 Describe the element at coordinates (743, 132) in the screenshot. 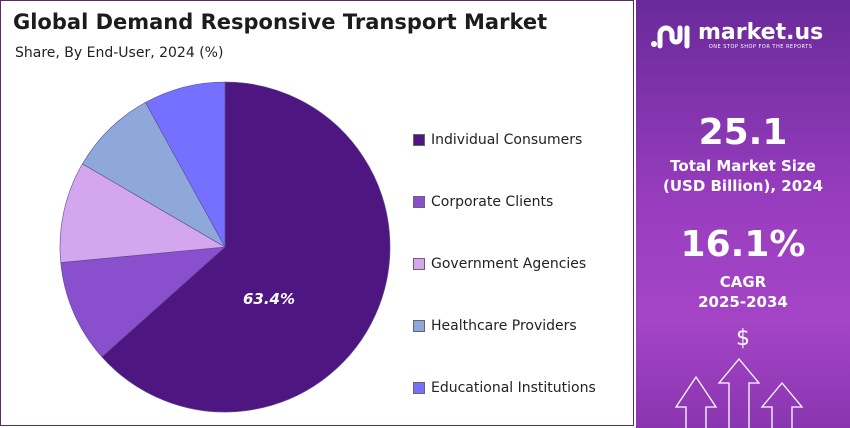

I see `market-size-value: 25.1` at that location.